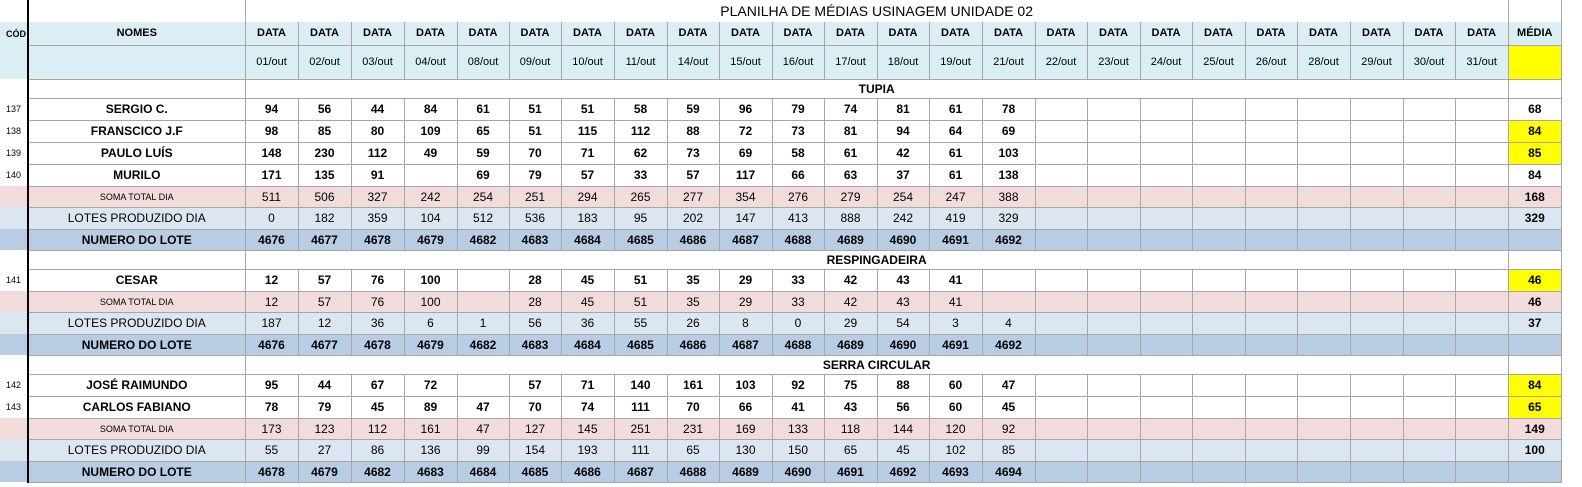 The width and height of the screenshot is (1582, 487). I want to click on value-cell: 51, so click(535, 131).